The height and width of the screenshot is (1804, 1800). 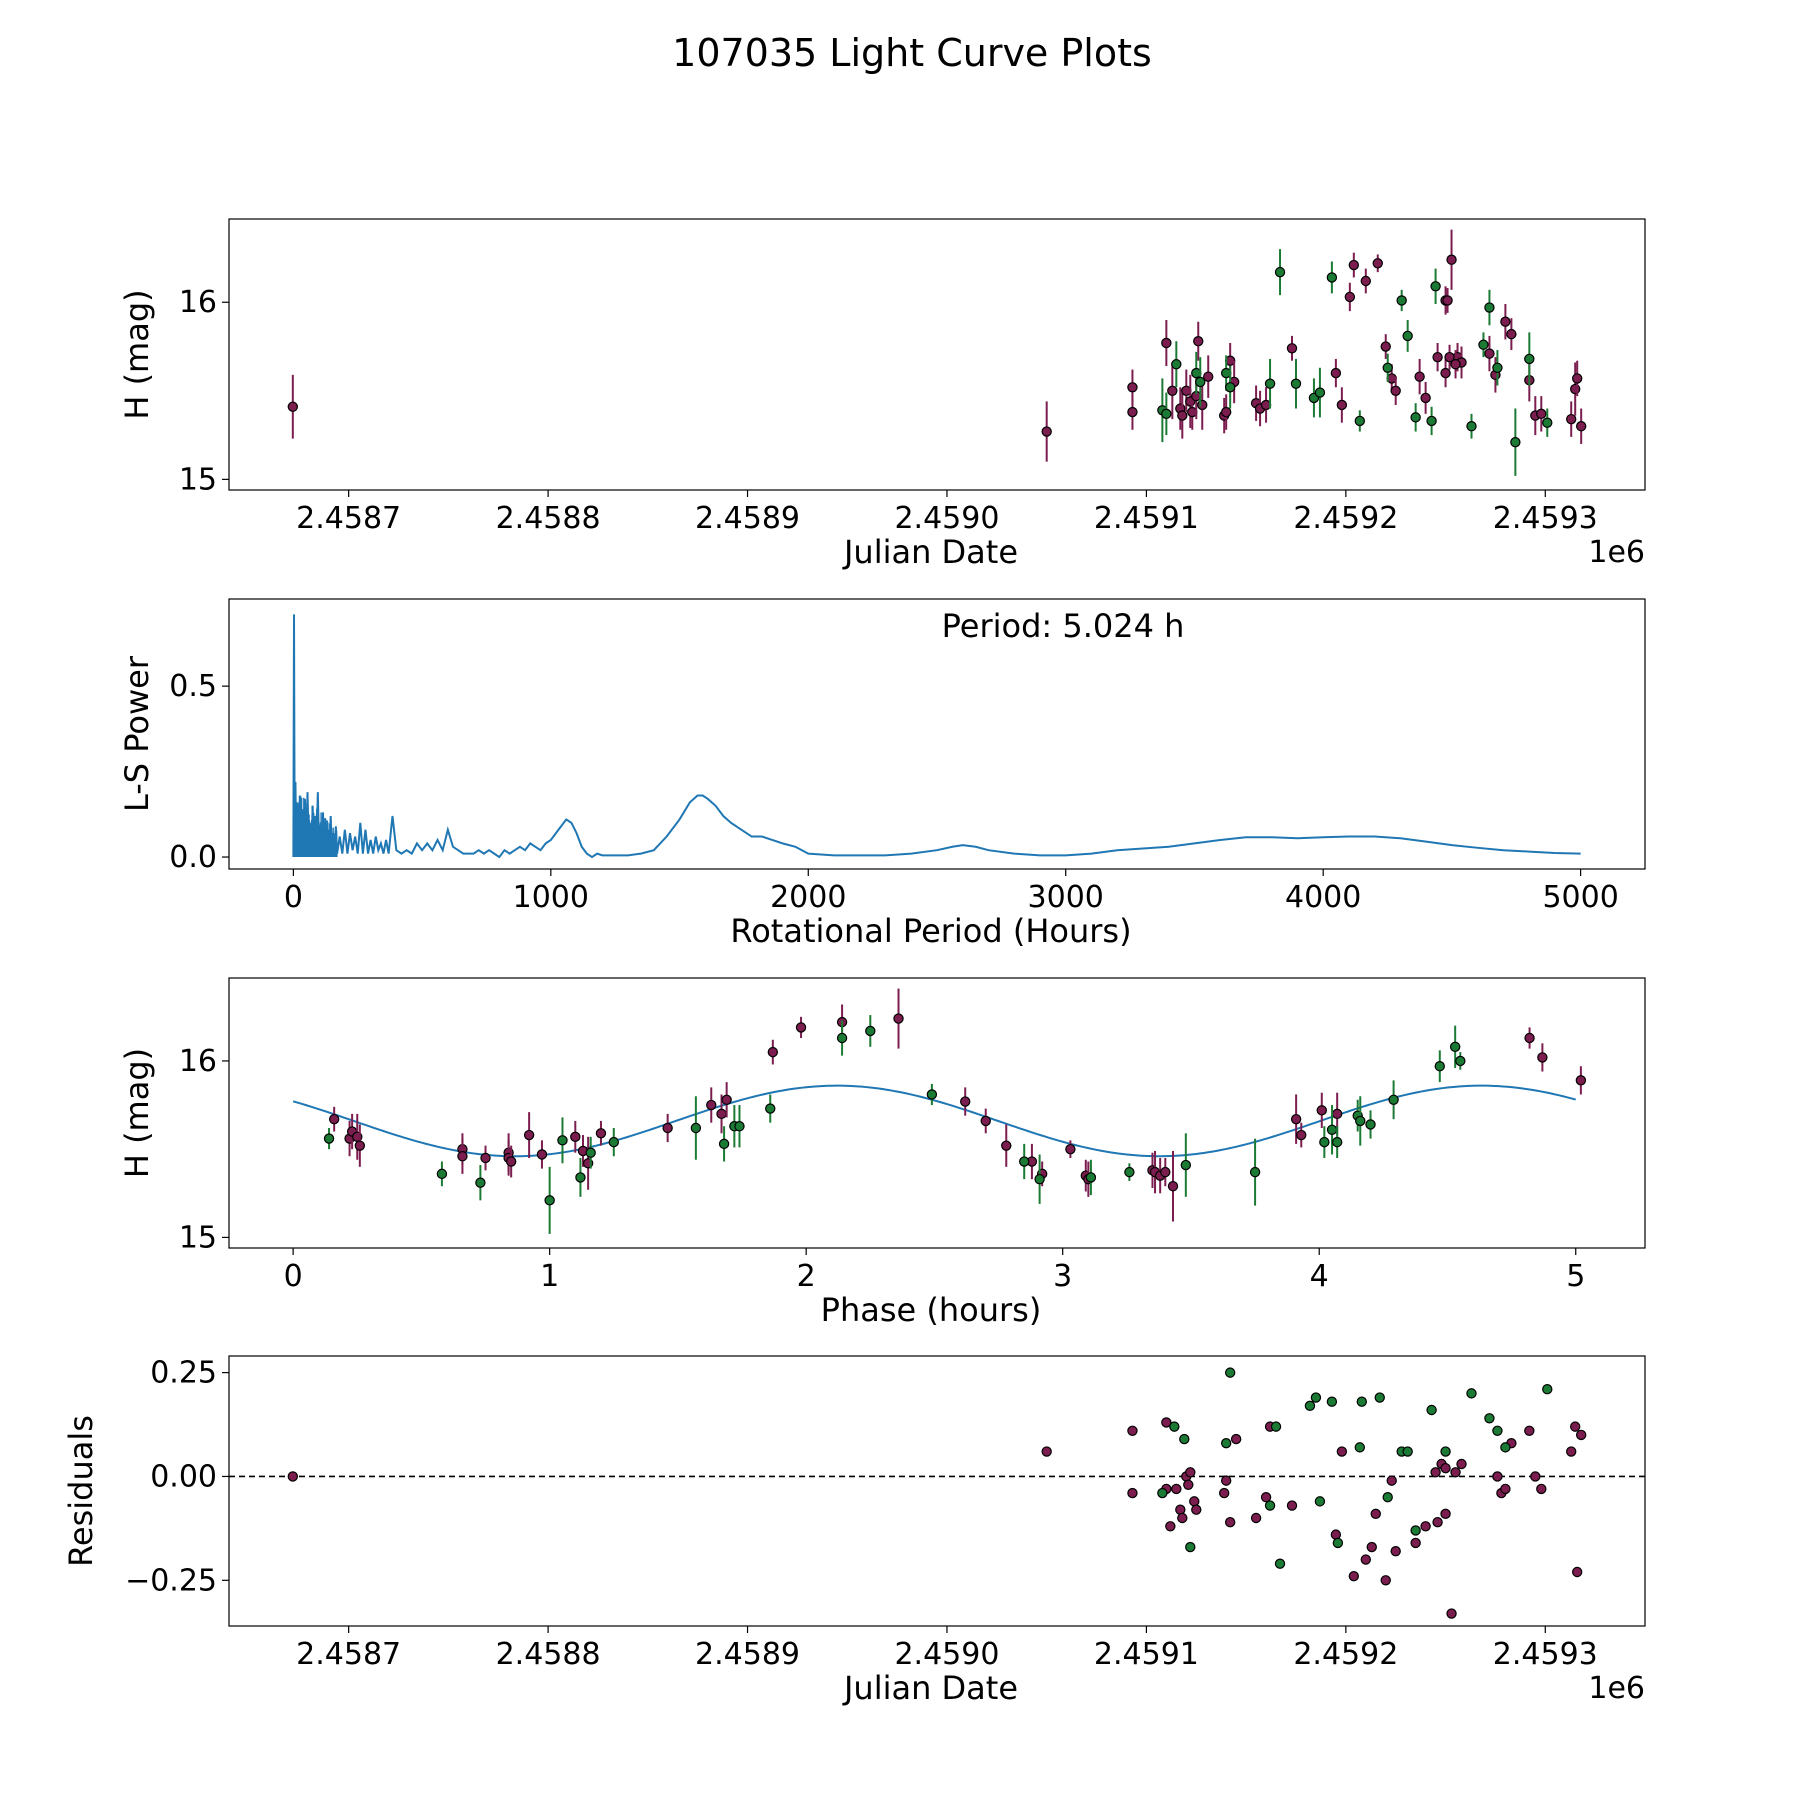 I want to click on y-axis-label: Residuals, so click(x=81, y=1491).